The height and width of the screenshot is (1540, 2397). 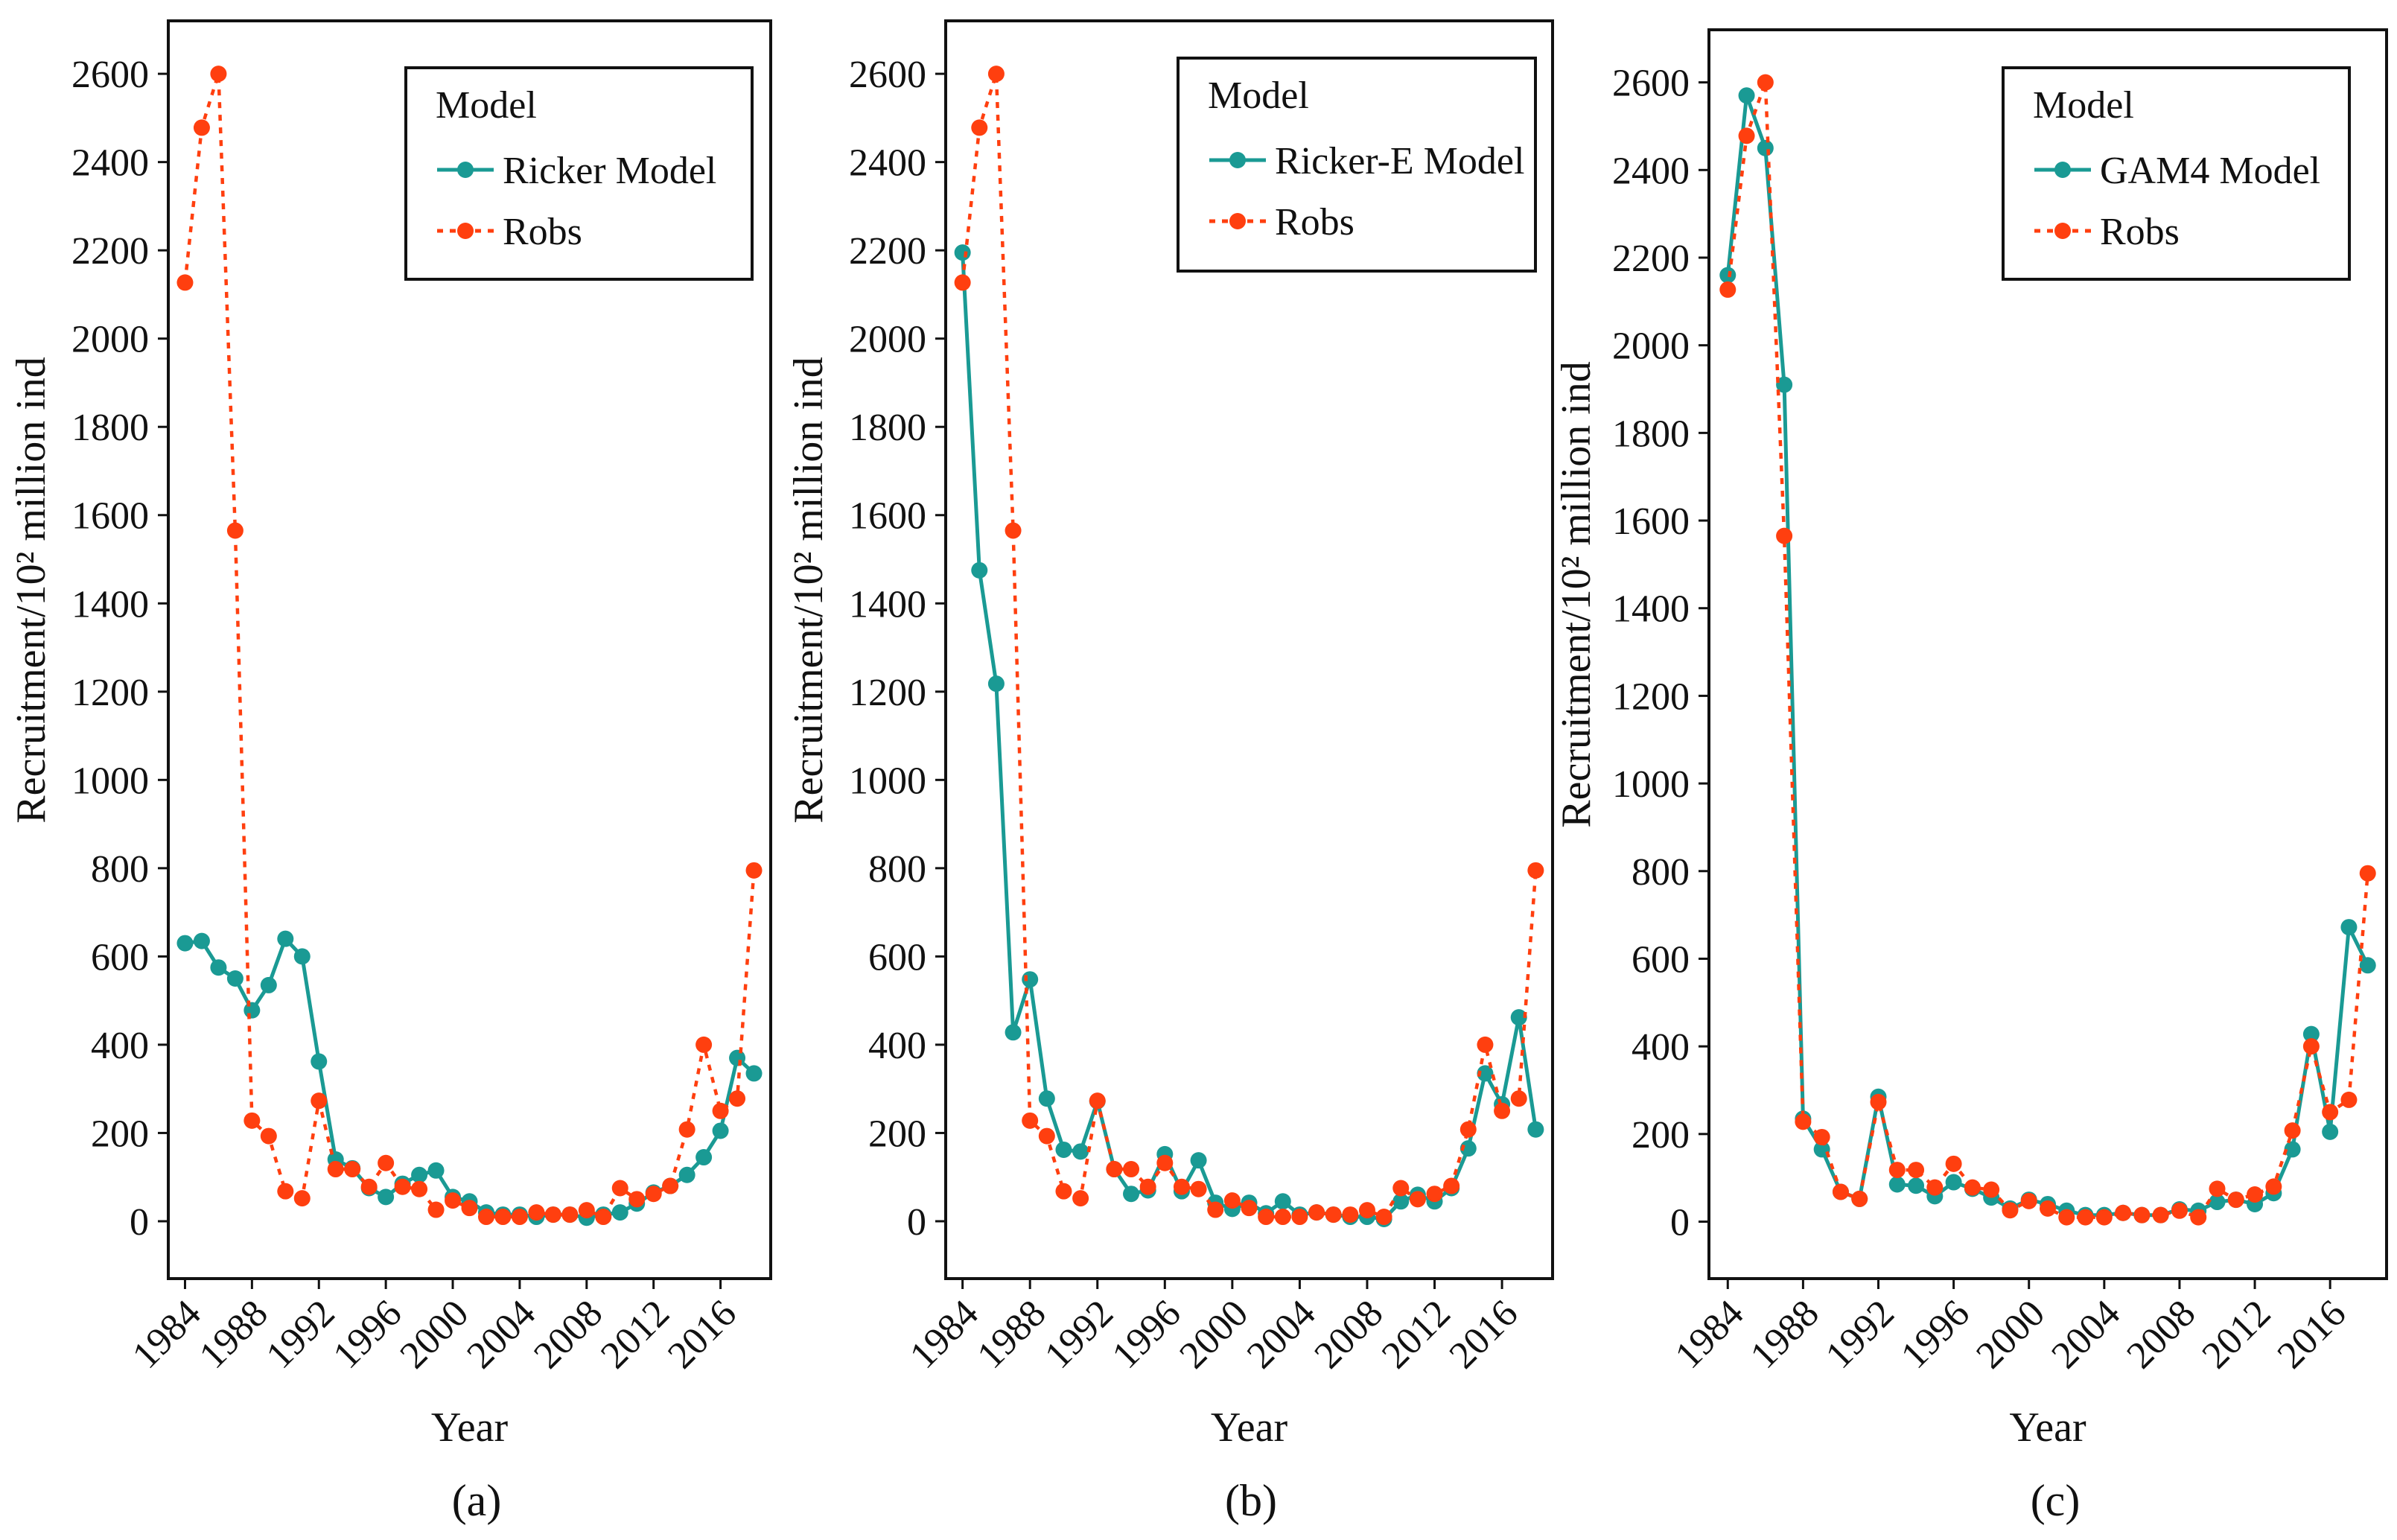 What do you see at coordinates (1651, 521) in the screenshot?
I see `y-tick-label: 1600` at bounding box center [1651, 521].